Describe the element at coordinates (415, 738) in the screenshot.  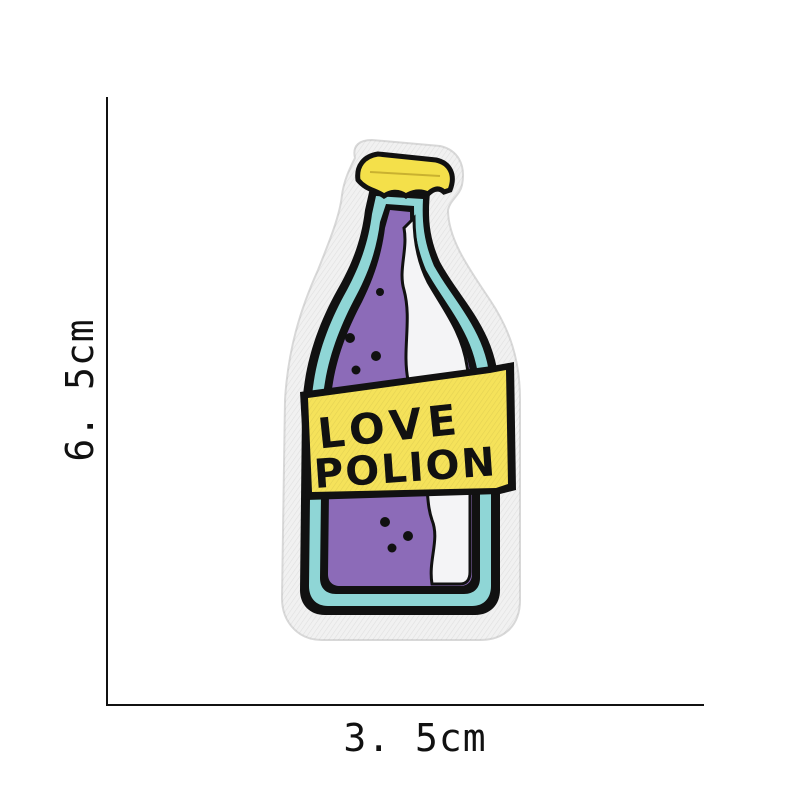
I see `width-label: 3. 5cm` at that location.